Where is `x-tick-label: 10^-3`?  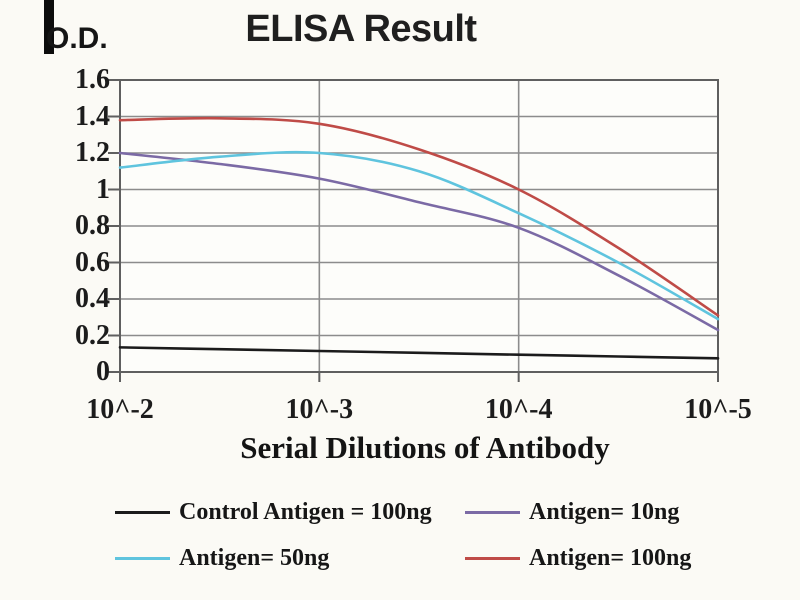 x-tick-label: 10^-3 is located at coordinates (319, 409).